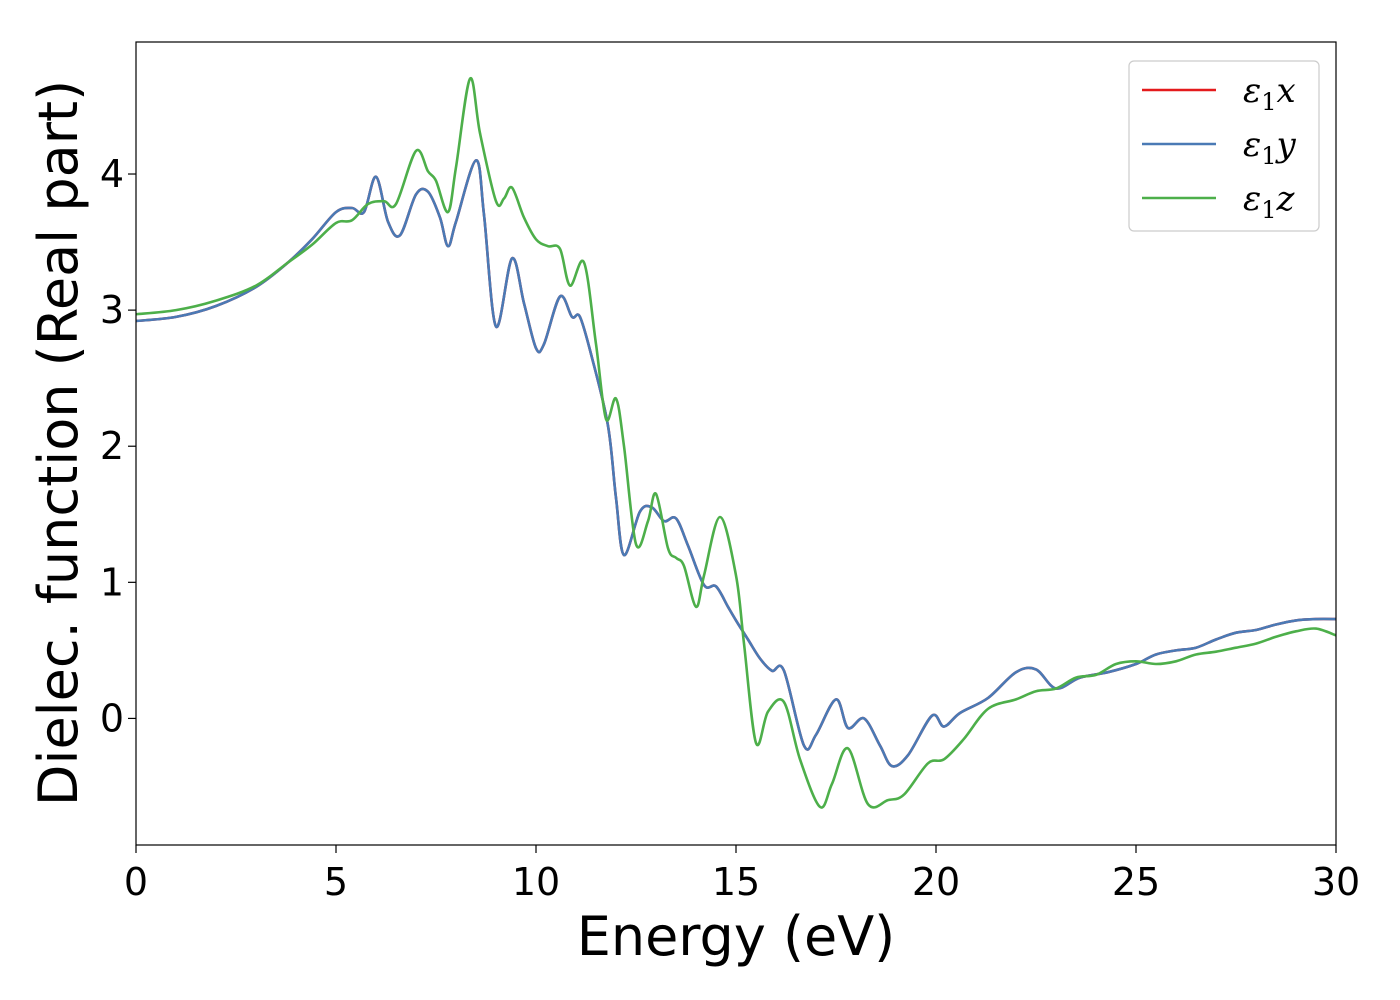 Image resolution: width=1400 pixels, height=1000 pixels. What do you see at coordinates (58, 443) in the screenshot?
I see `y-axis-title: Dielec. function (Real part)` at bounding box center [58, 443].